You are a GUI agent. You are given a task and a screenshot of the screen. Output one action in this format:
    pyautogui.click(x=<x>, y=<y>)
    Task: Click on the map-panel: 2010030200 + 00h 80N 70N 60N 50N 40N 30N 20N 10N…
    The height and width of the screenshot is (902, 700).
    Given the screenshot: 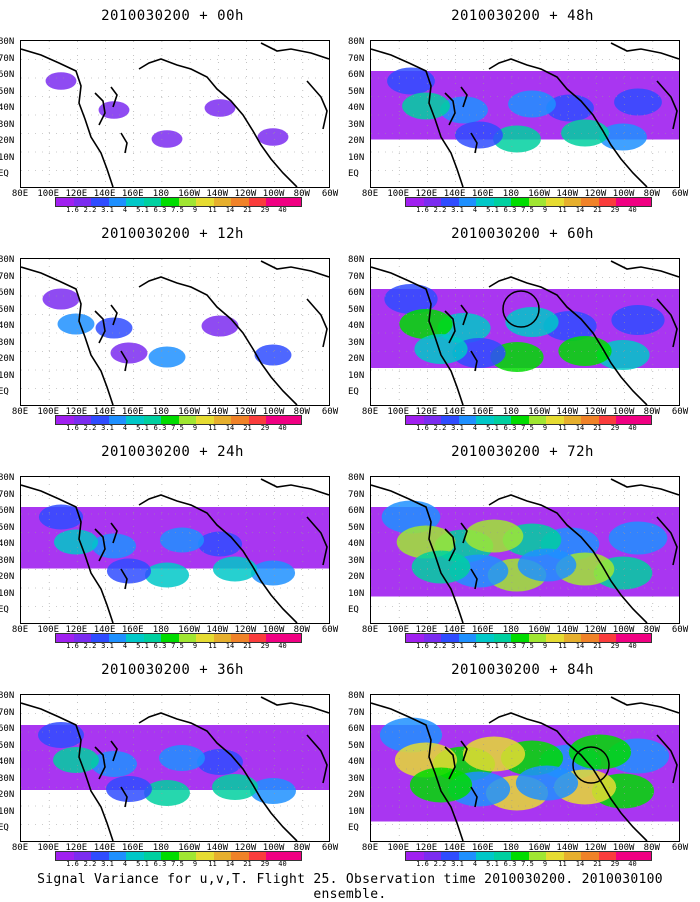 What is the action you would take?
    pyautogui.click(x=172, y=110)
    